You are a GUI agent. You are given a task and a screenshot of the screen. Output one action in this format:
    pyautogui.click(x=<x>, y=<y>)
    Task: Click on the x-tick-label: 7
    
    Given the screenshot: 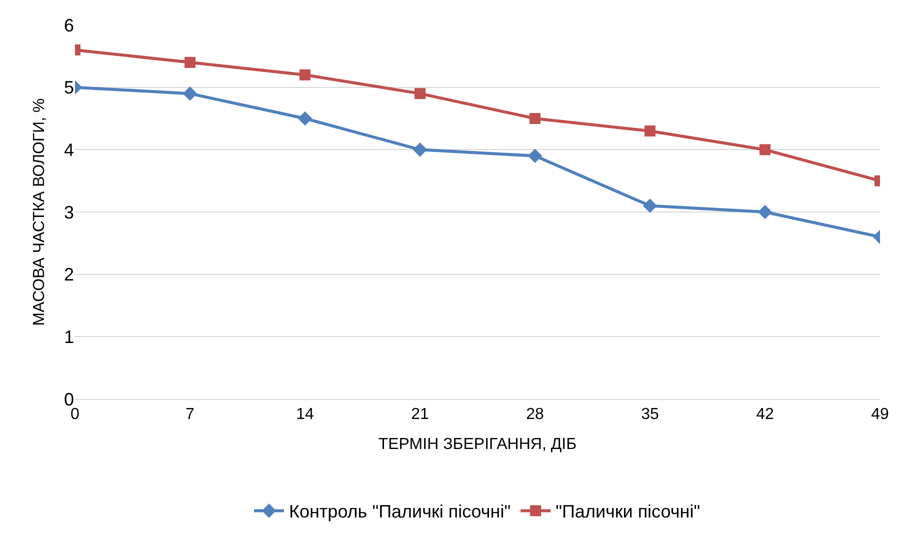 What is the action you would take?
    pyautogui.click(x=190, y=415)
    